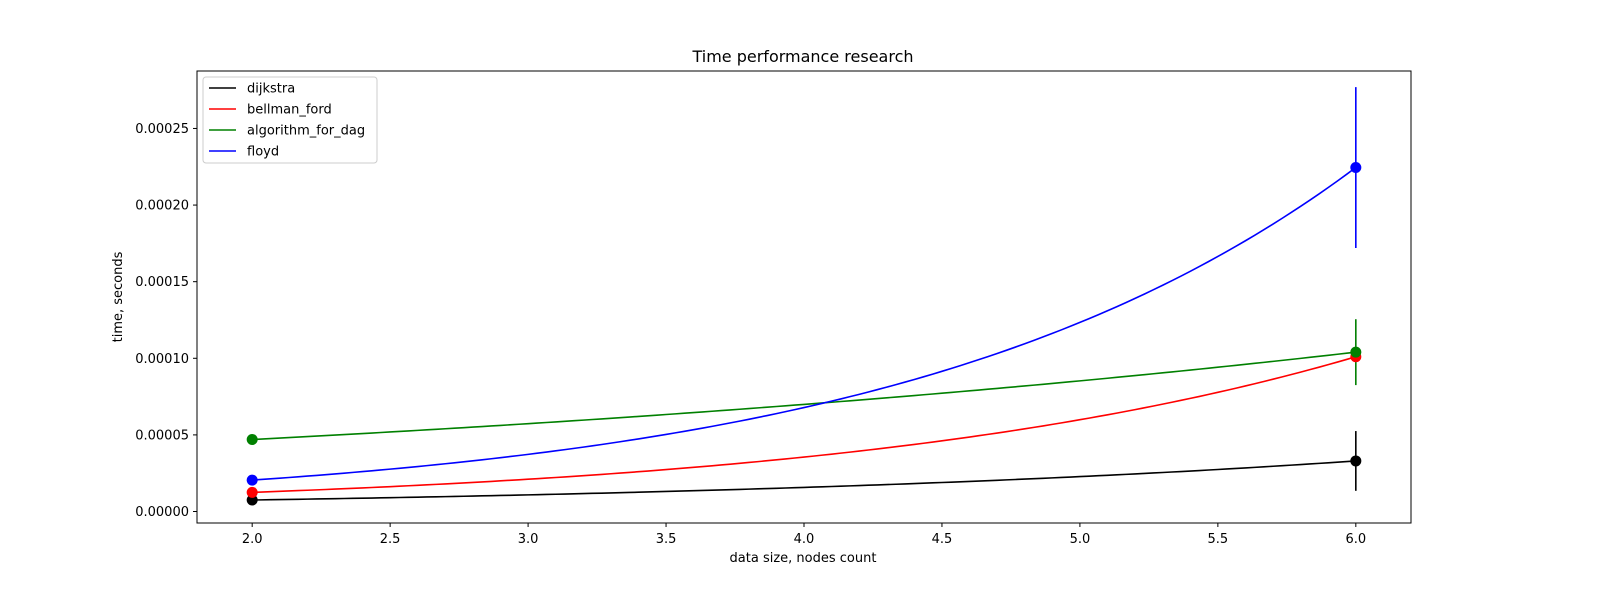 Image resolution: width=1600 pixels, height=600 pixels. I want to click on x-tick-label: 3.5, so click(666, 539).